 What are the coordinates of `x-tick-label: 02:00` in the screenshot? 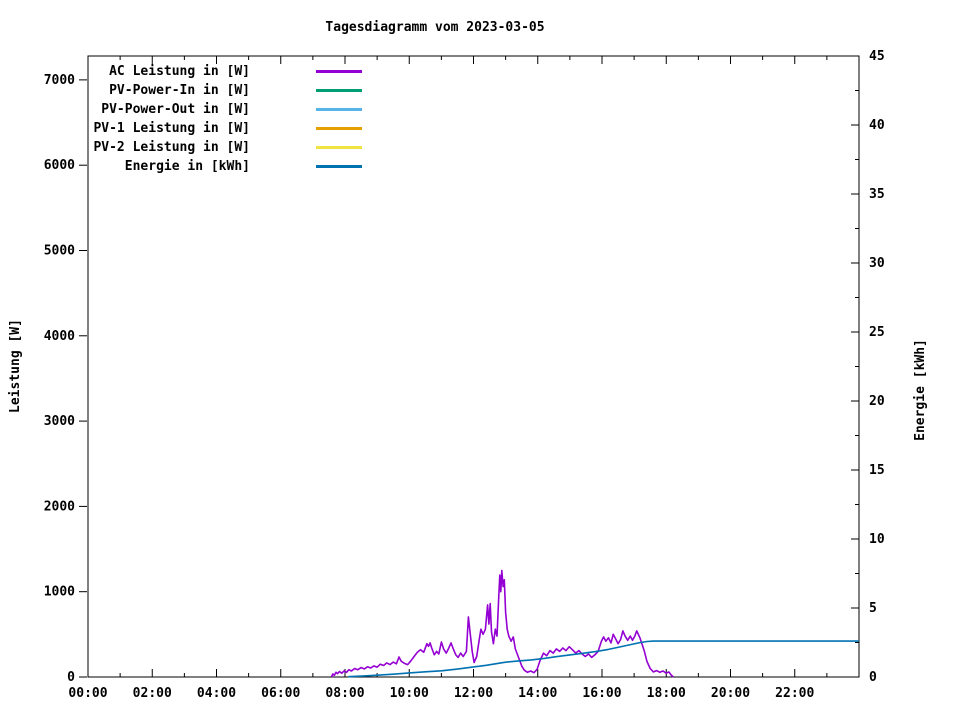 It's located at (152, 693).